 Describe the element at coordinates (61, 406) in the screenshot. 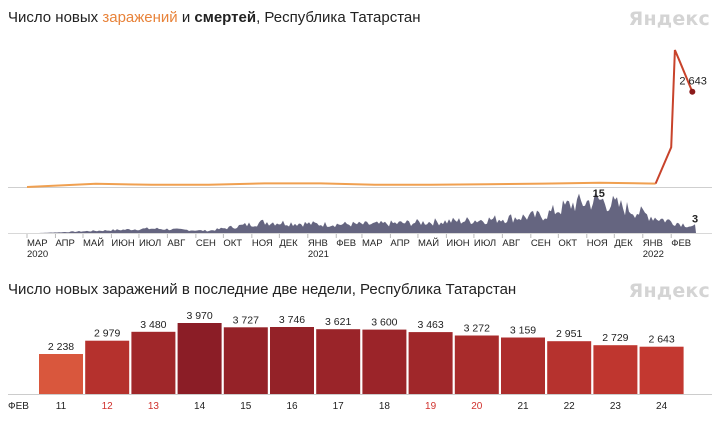

I see `day-tick-label: 11` at that location.